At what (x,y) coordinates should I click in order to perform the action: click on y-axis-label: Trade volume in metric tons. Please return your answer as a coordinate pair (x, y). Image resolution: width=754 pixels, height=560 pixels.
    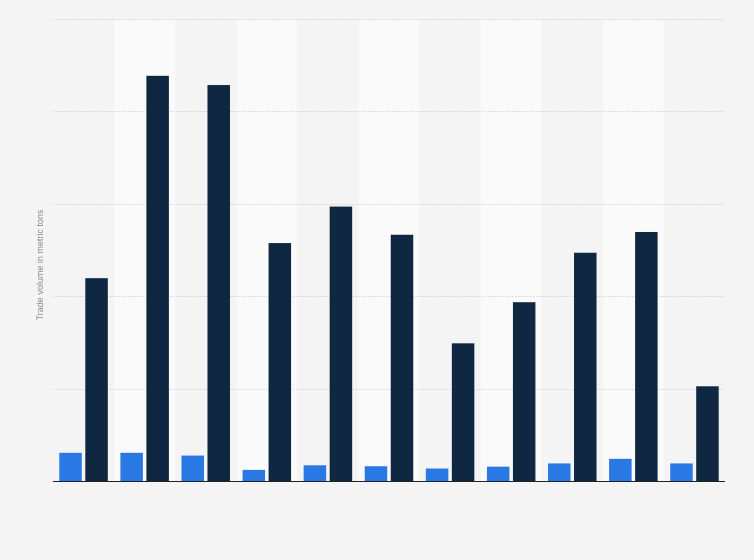
    Looking at the image, I should click on (40, 264).